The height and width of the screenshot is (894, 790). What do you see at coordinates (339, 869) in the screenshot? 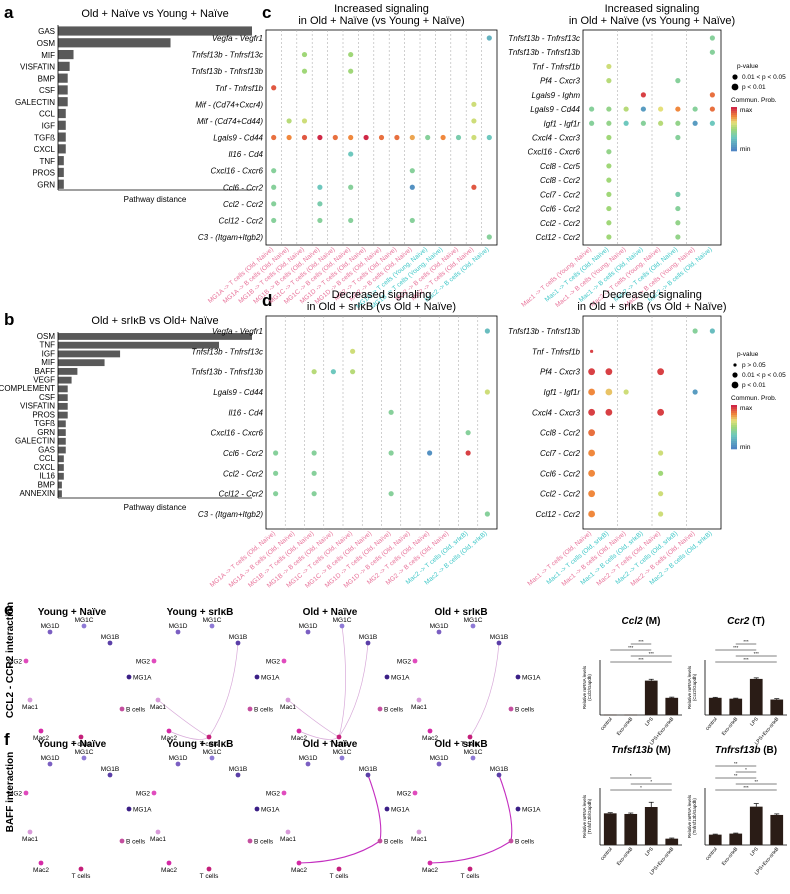
I see `node-t-cells` at bounding box center [339, 869].